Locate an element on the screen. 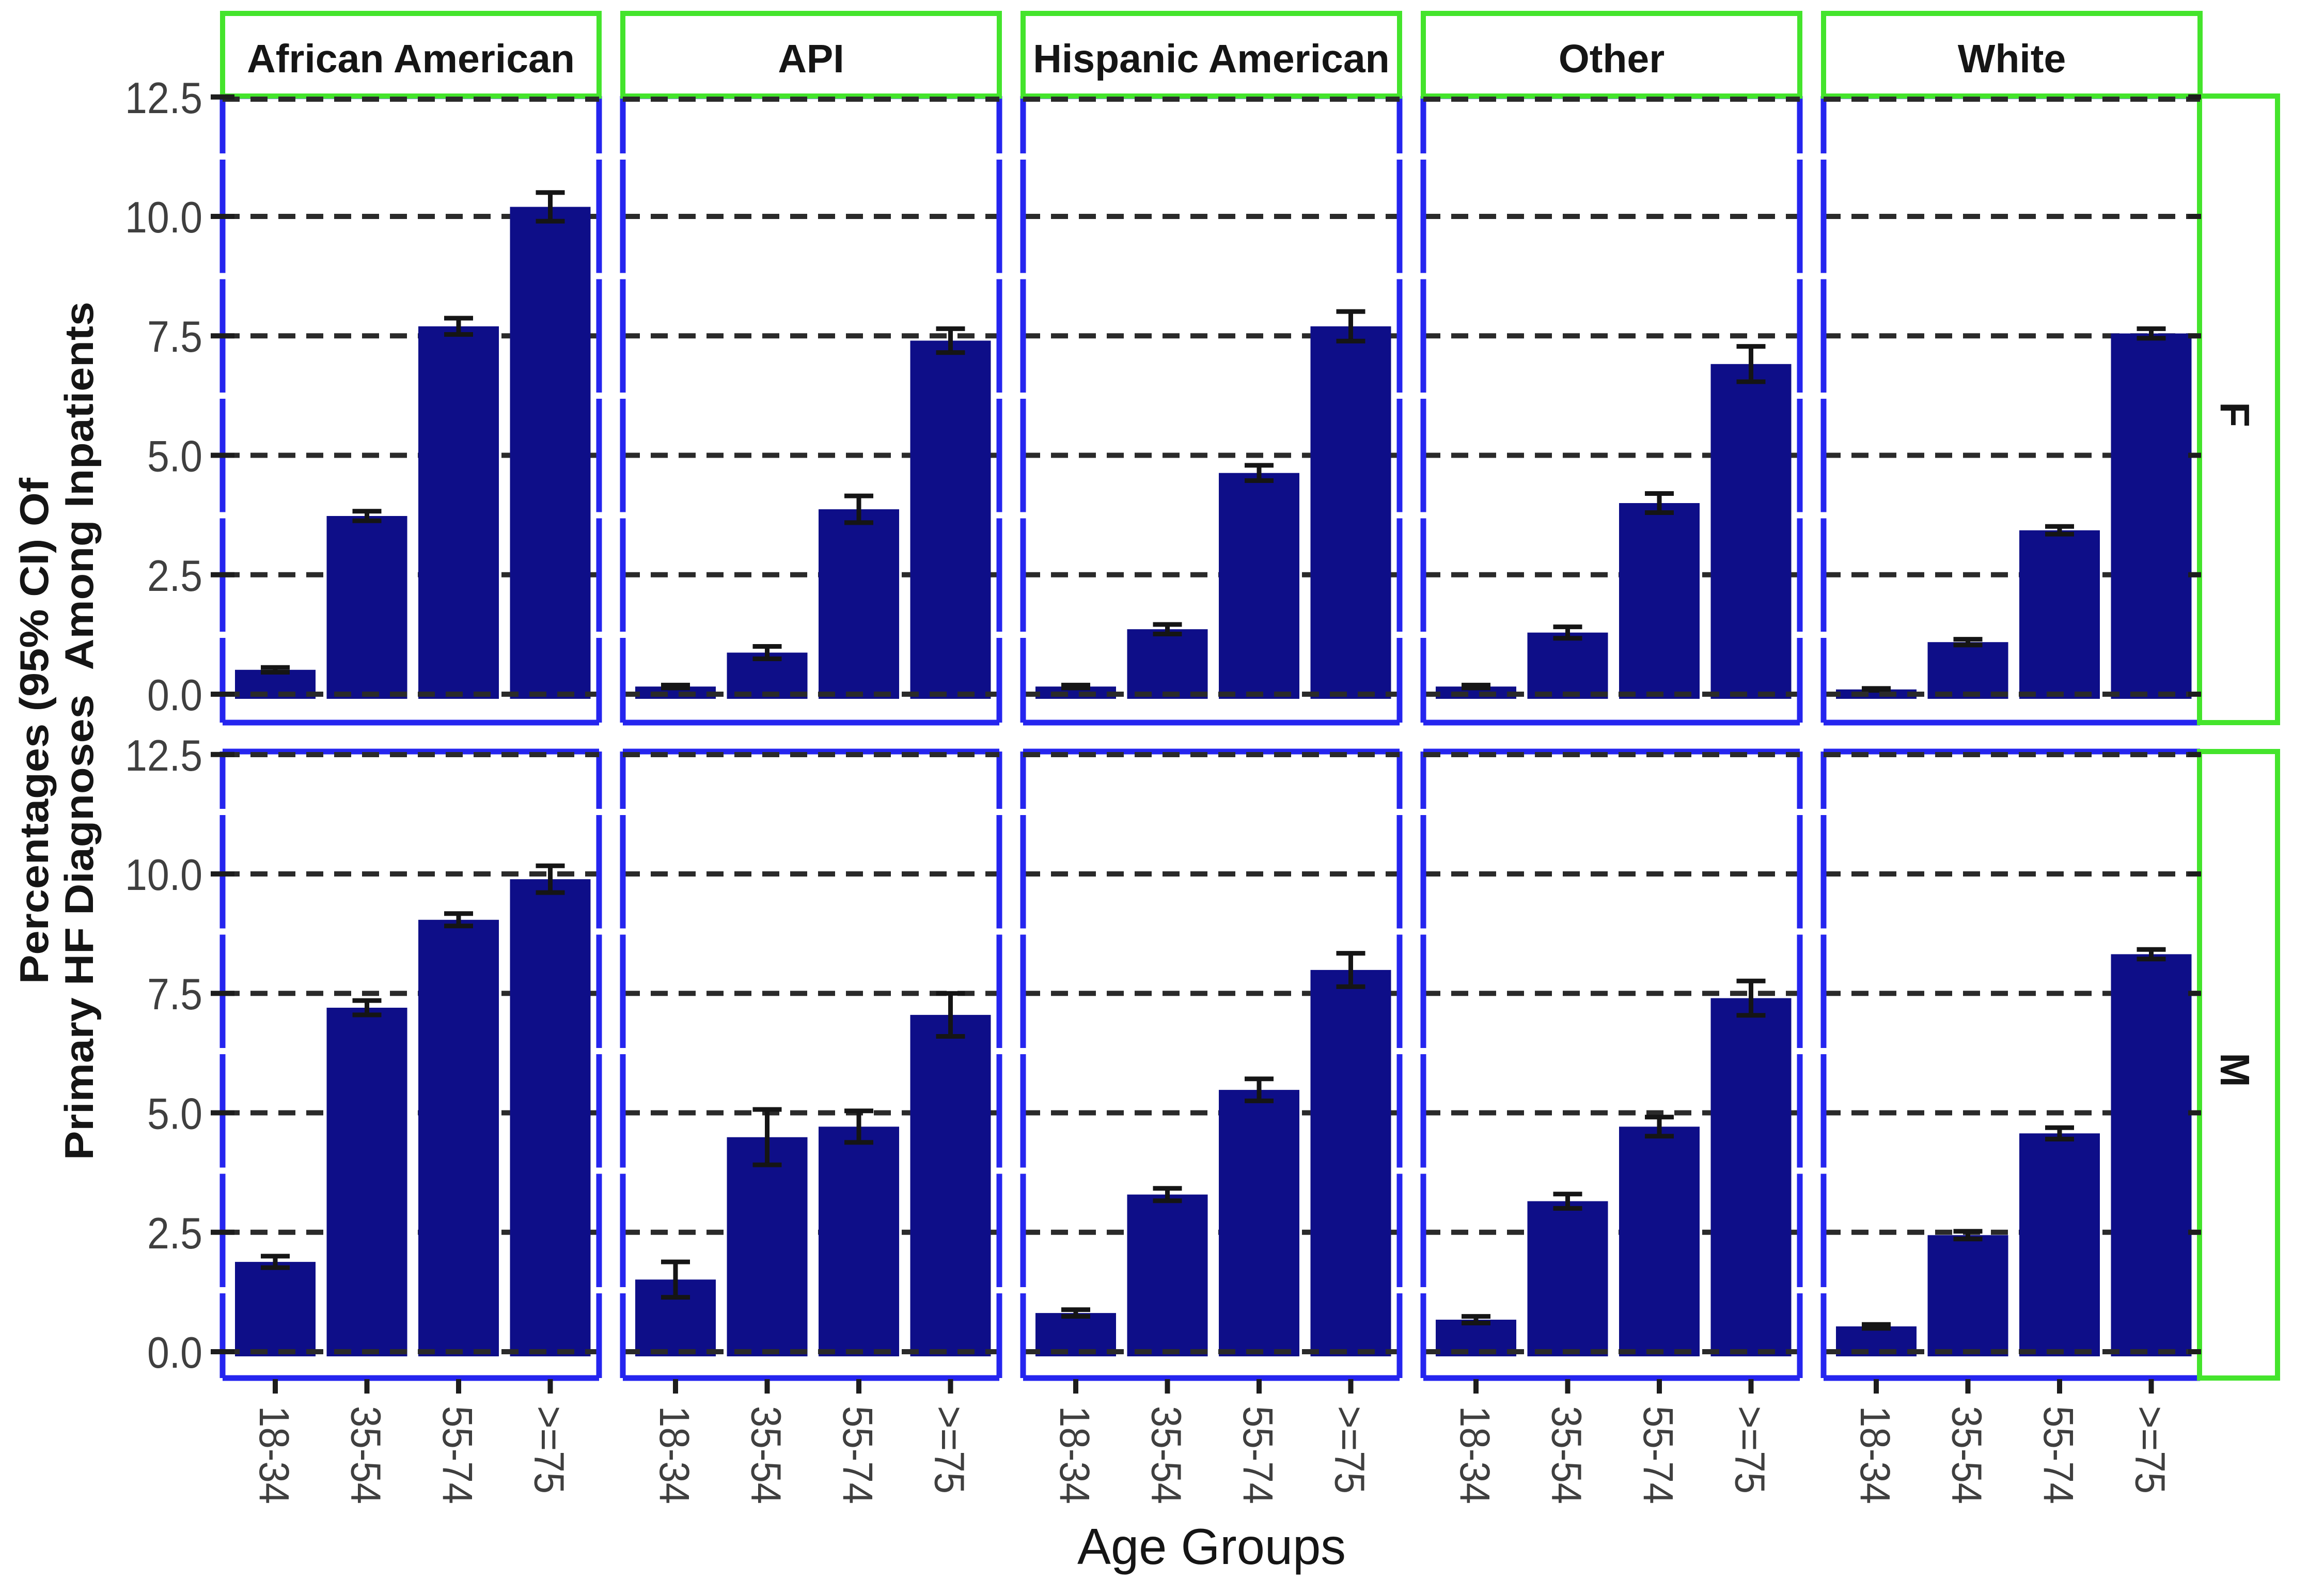  svg-text: Other is located at coordinates (1612, 59).